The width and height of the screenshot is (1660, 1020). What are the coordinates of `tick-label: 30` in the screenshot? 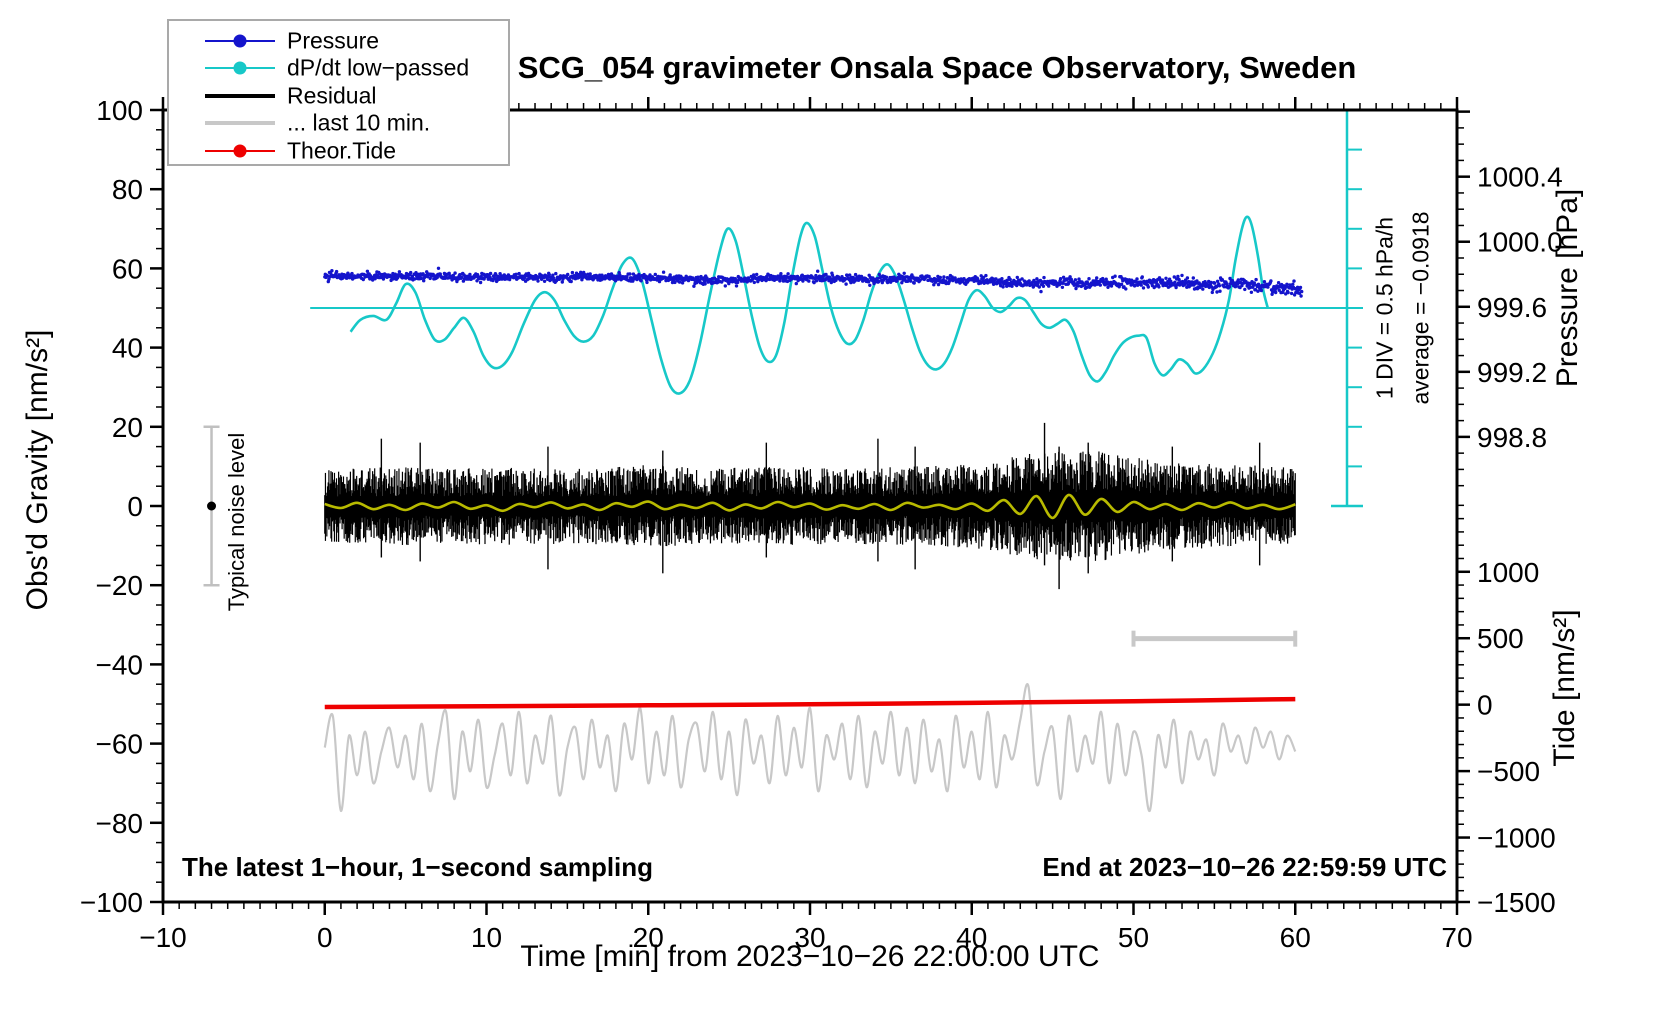 It's located at (809, 937).